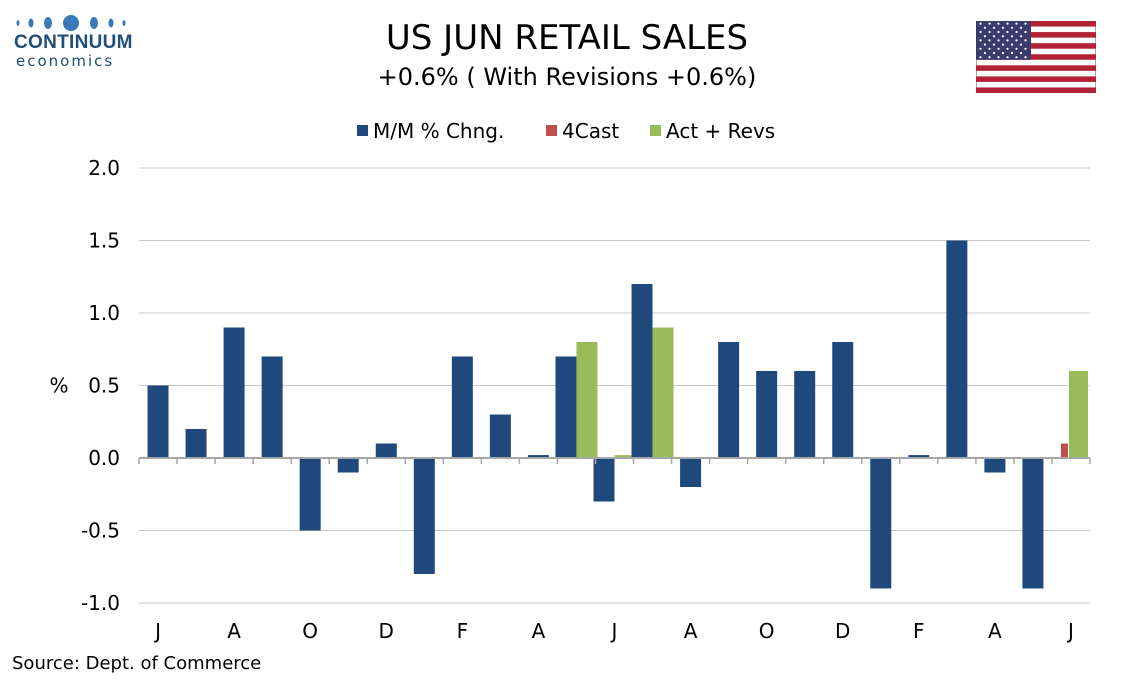 The height and width of the screenshot is (680, 1134). I want to click on y-tick-labels: 2.0 1.5 1.0 0.5 0.0 -0.5 -1.0, so click(100, 385).